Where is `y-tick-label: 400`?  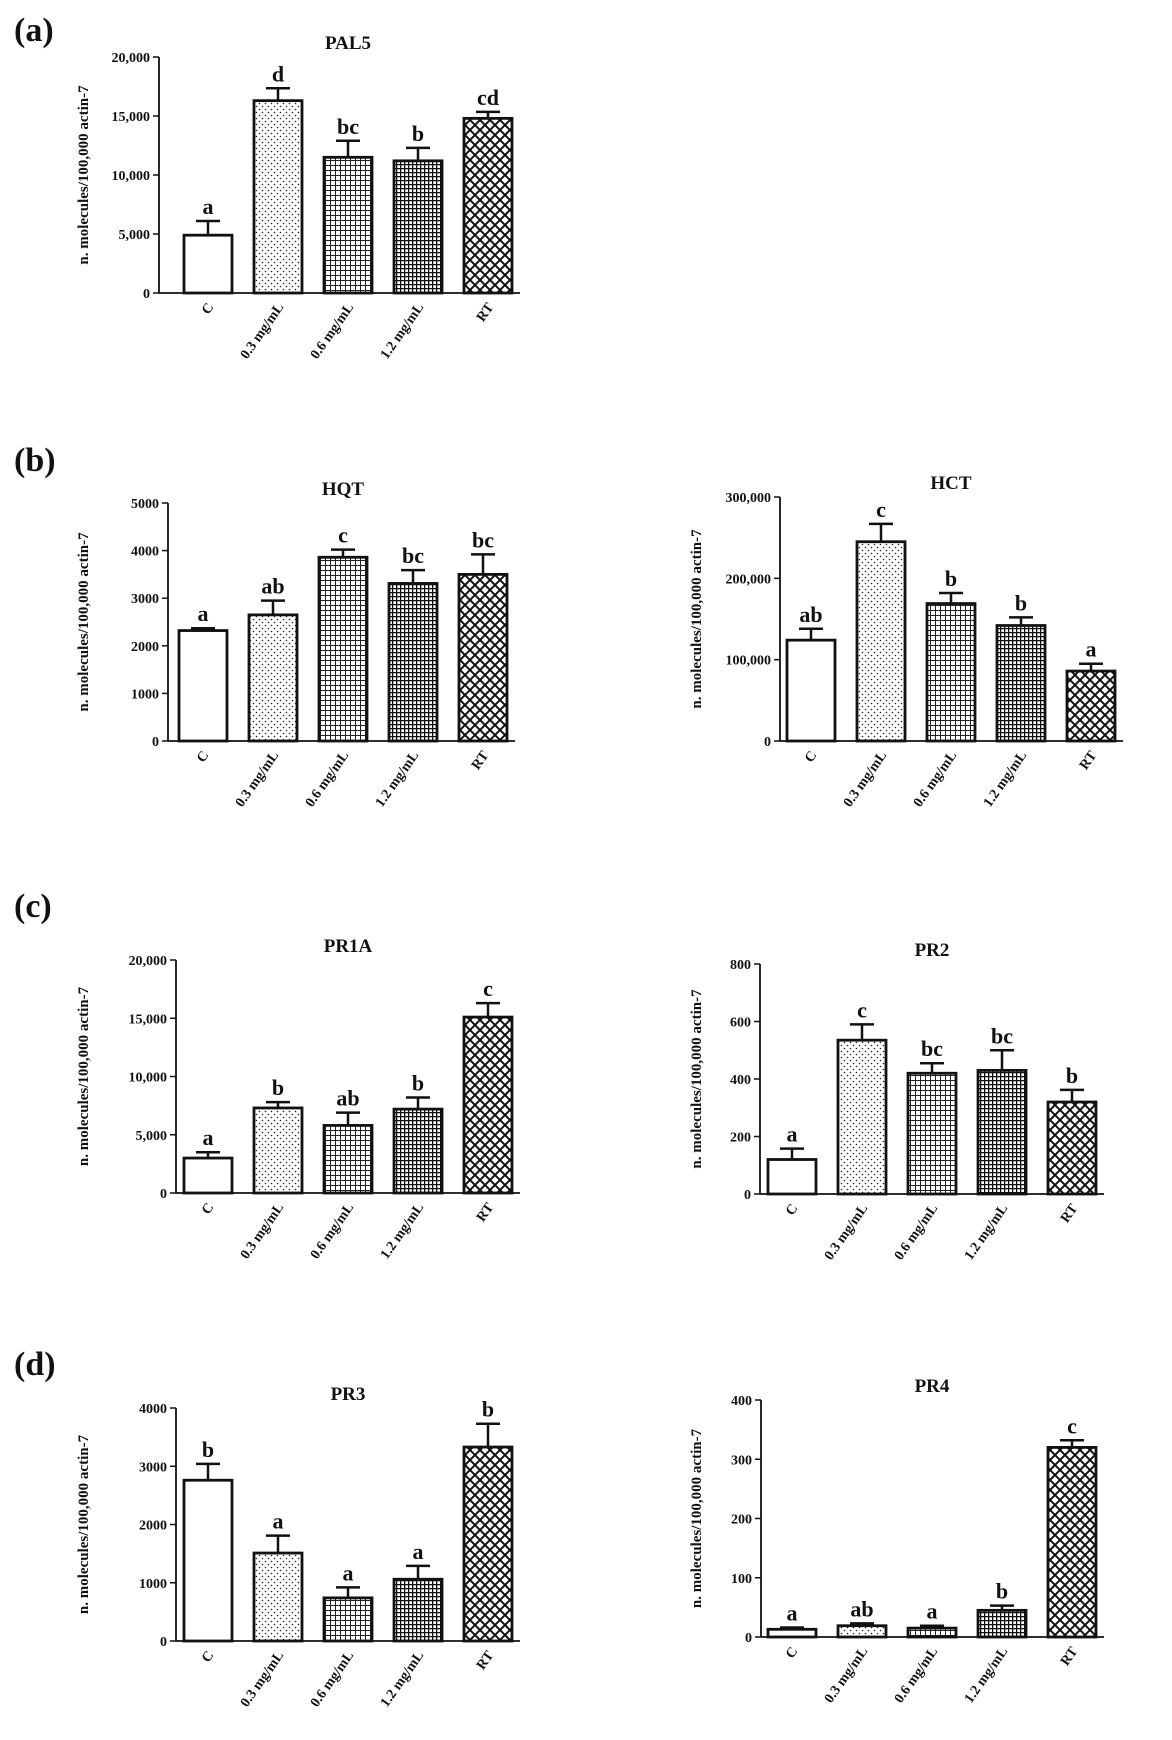
y-tick-label: 400 is located at coordinates (741, 1401).